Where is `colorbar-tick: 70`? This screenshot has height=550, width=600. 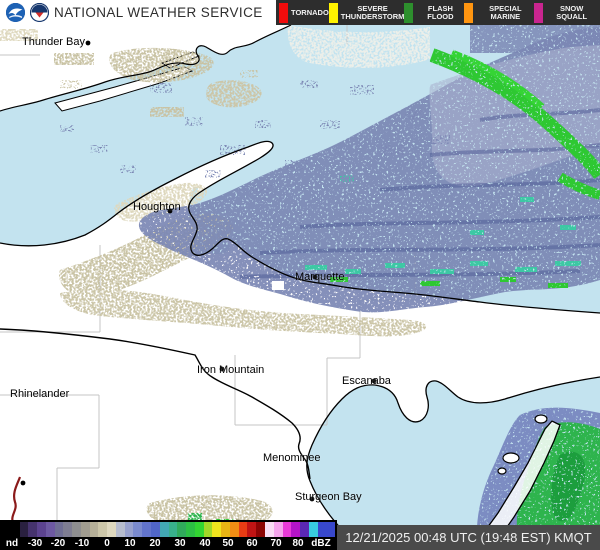
colorbar-tick: 70 is located at coordinates (276, 543).